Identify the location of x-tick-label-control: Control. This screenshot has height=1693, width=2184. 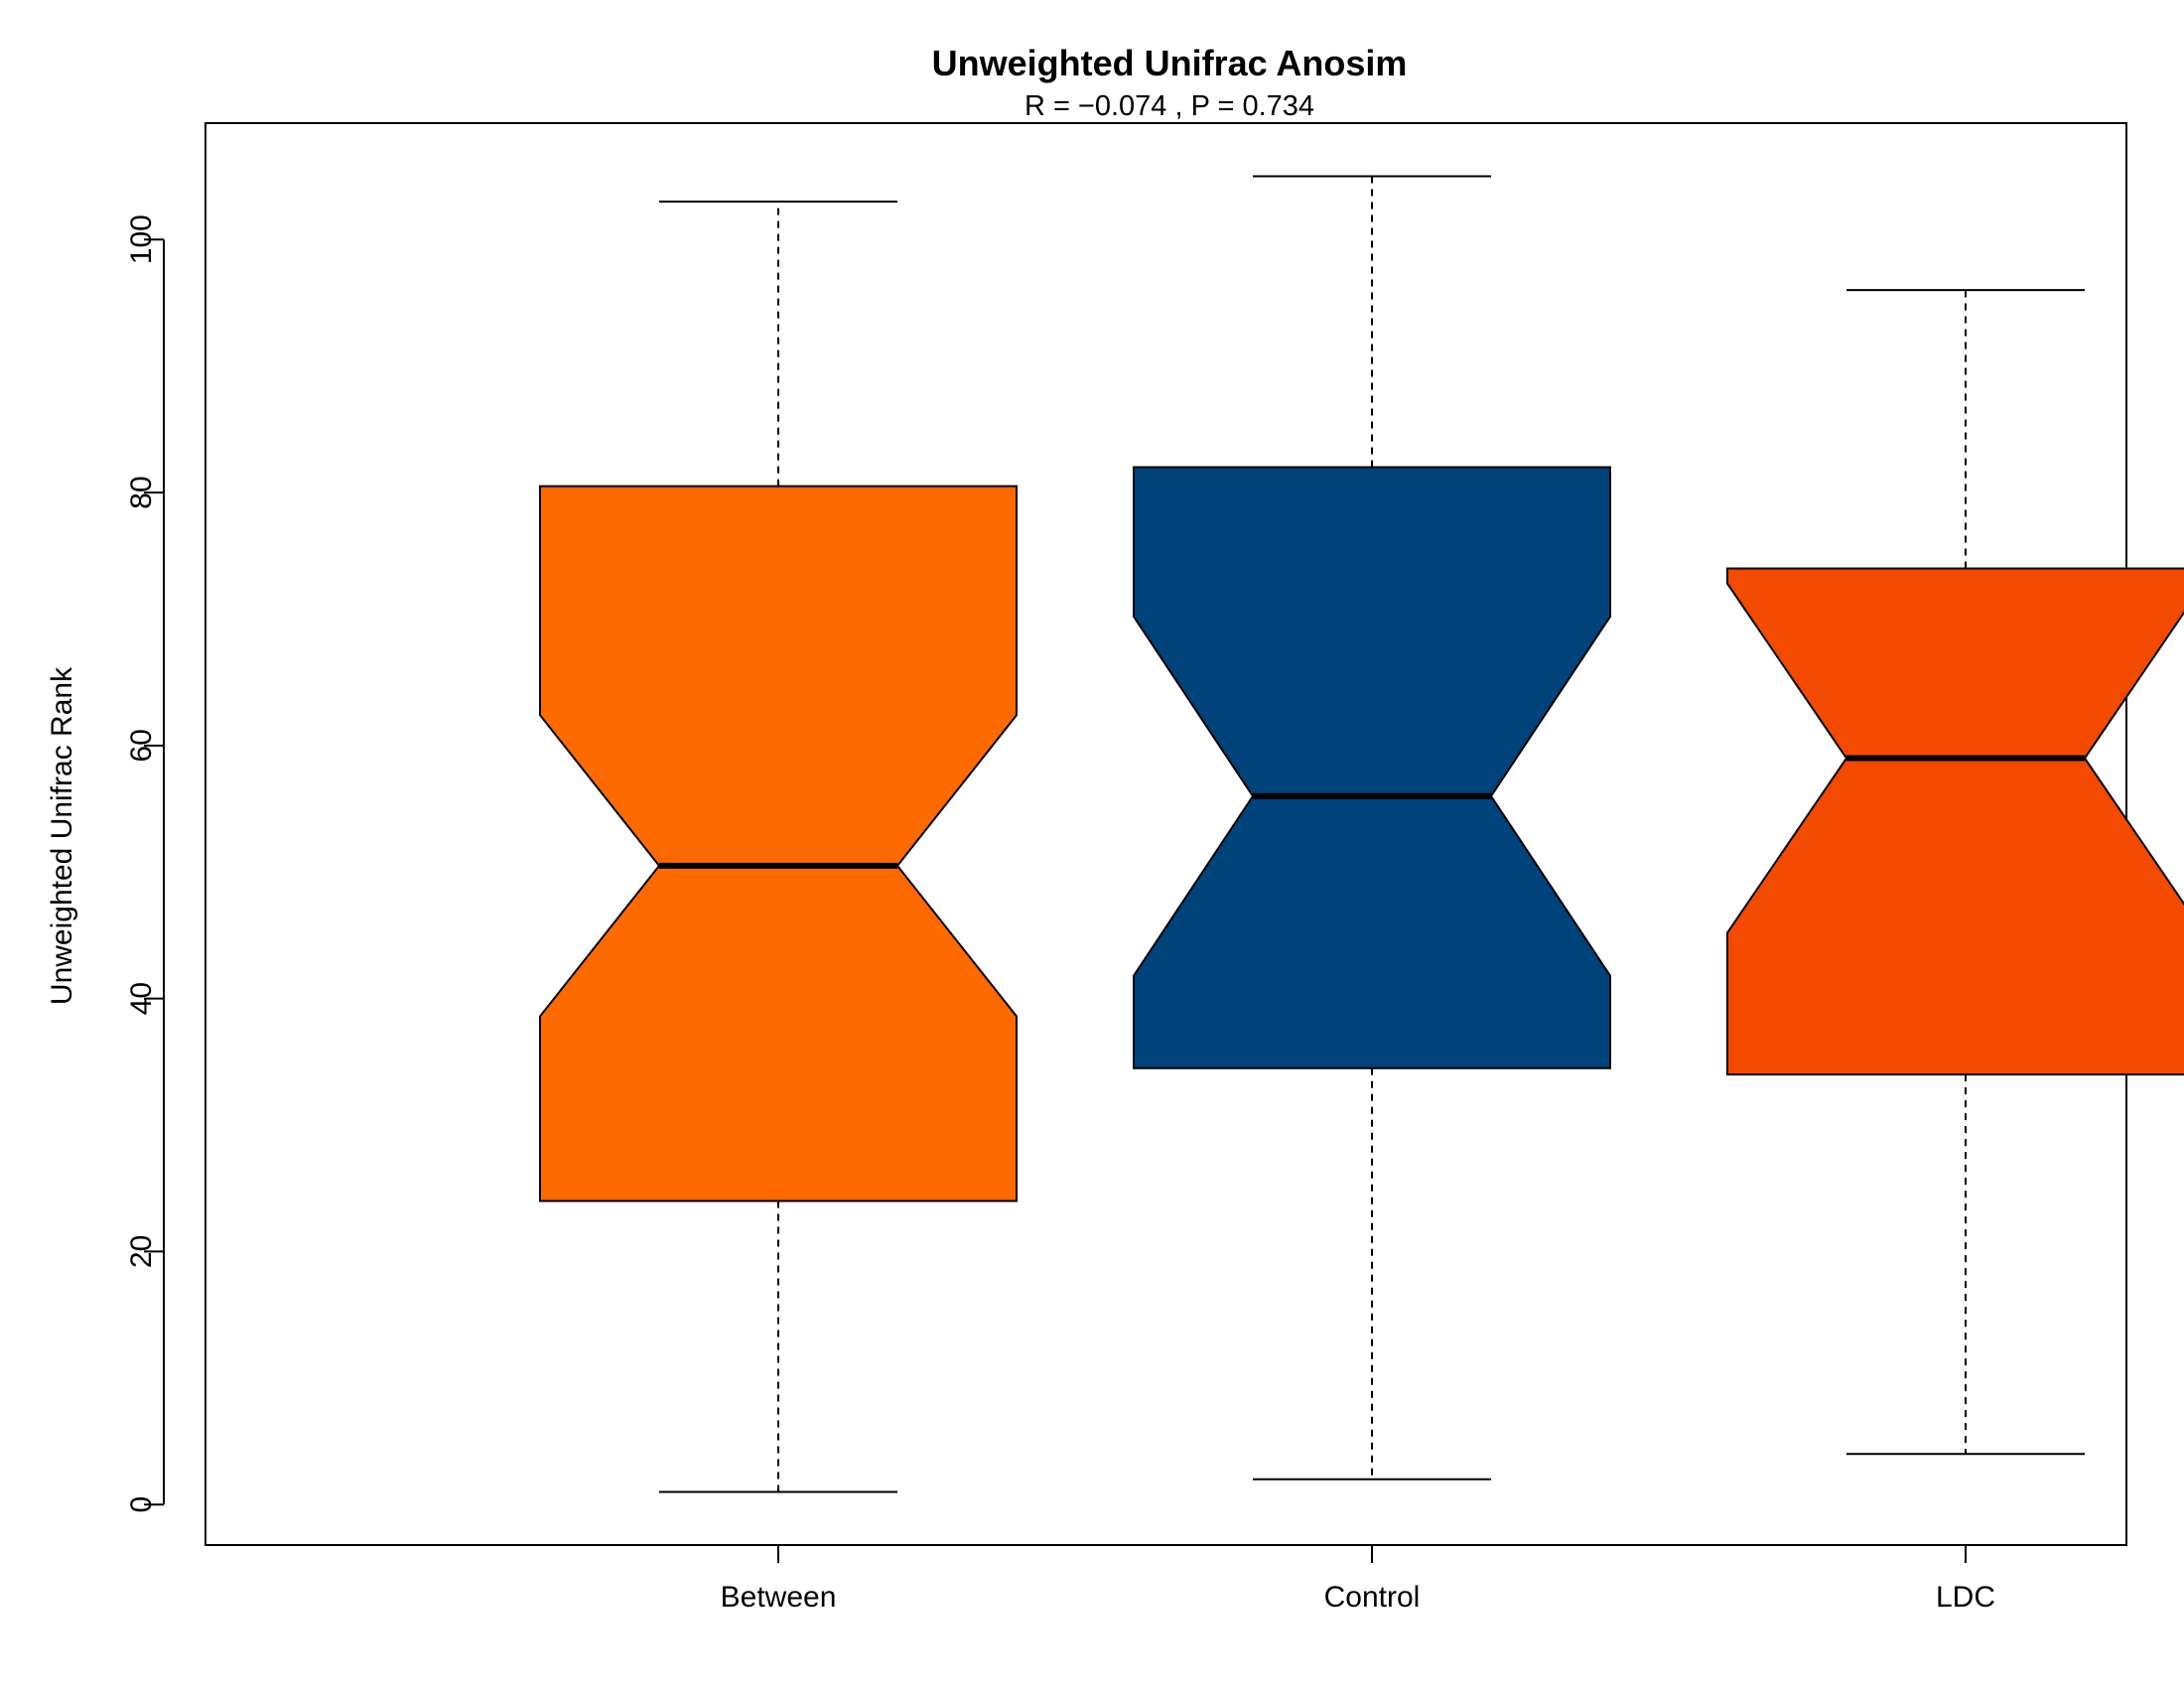
(1372, 1597).